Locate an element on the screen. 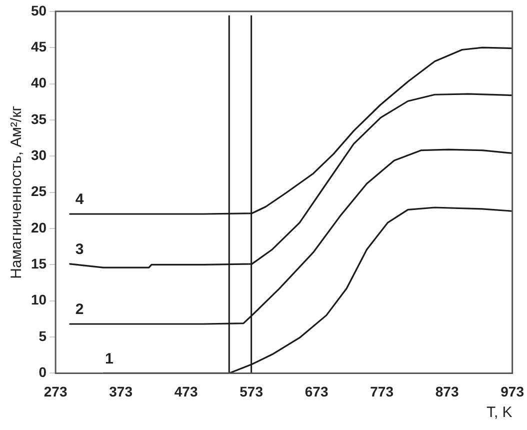 The height and width of the screenshot is (430, 527). x-tick-label: 873 is located at coordinates (447, 391).